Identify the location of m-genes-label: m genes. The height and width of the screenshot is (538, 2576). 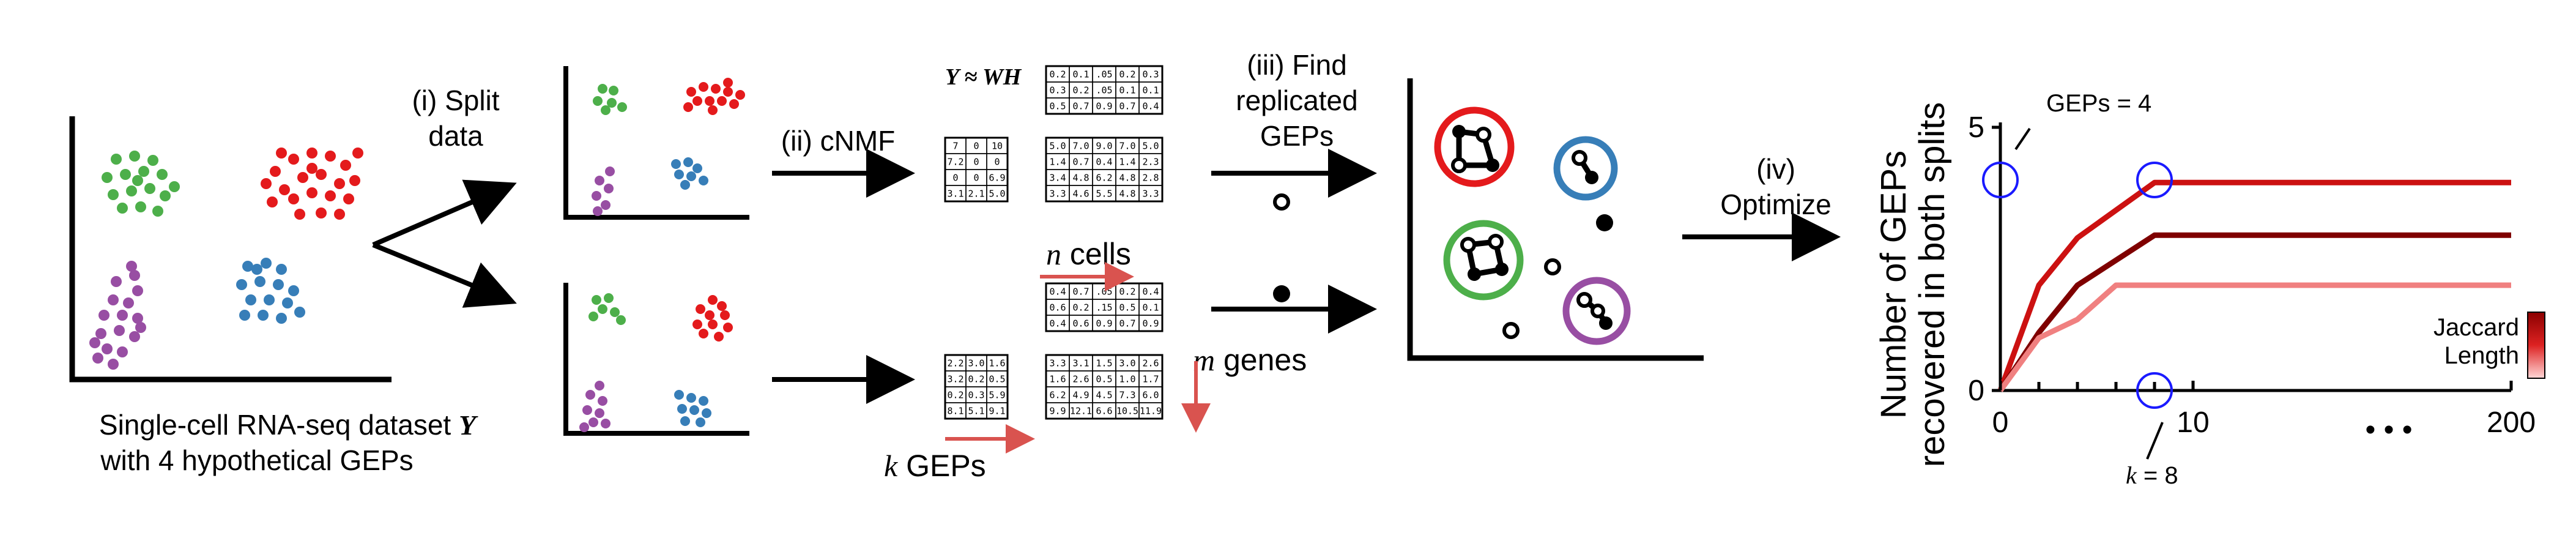
(1250, 360).